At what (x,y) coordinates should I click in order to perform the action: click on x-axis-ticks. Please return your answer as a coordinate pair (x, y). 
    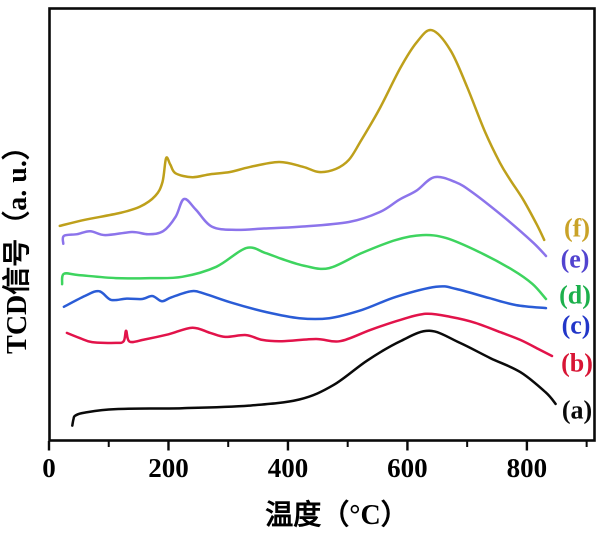
    Looking at the image, I should click on (317, 446).